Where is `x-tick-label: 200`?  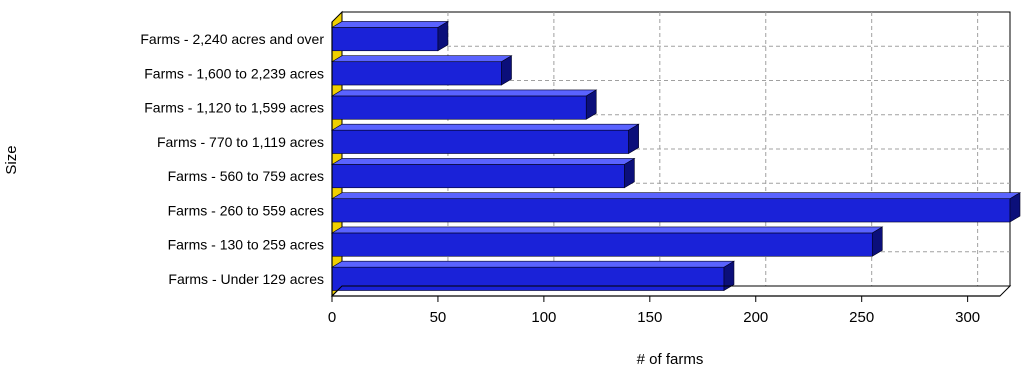
x-tick-label: 200 is located at coordinates (755, 317).